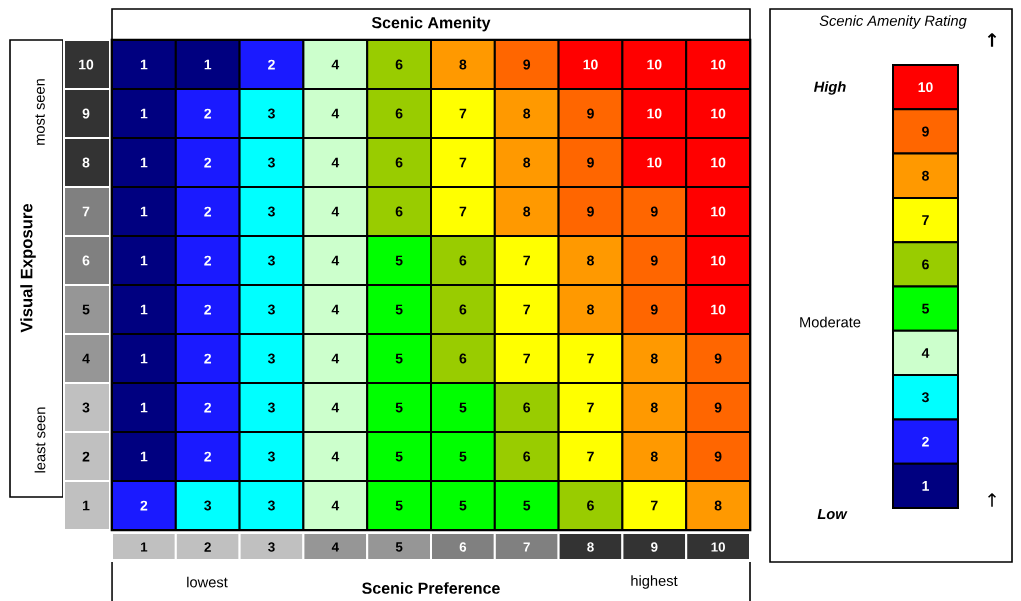 The width and height of the screenshot is (1021, 601). I want to click on color-bar-label: 2, so click(925, 441).